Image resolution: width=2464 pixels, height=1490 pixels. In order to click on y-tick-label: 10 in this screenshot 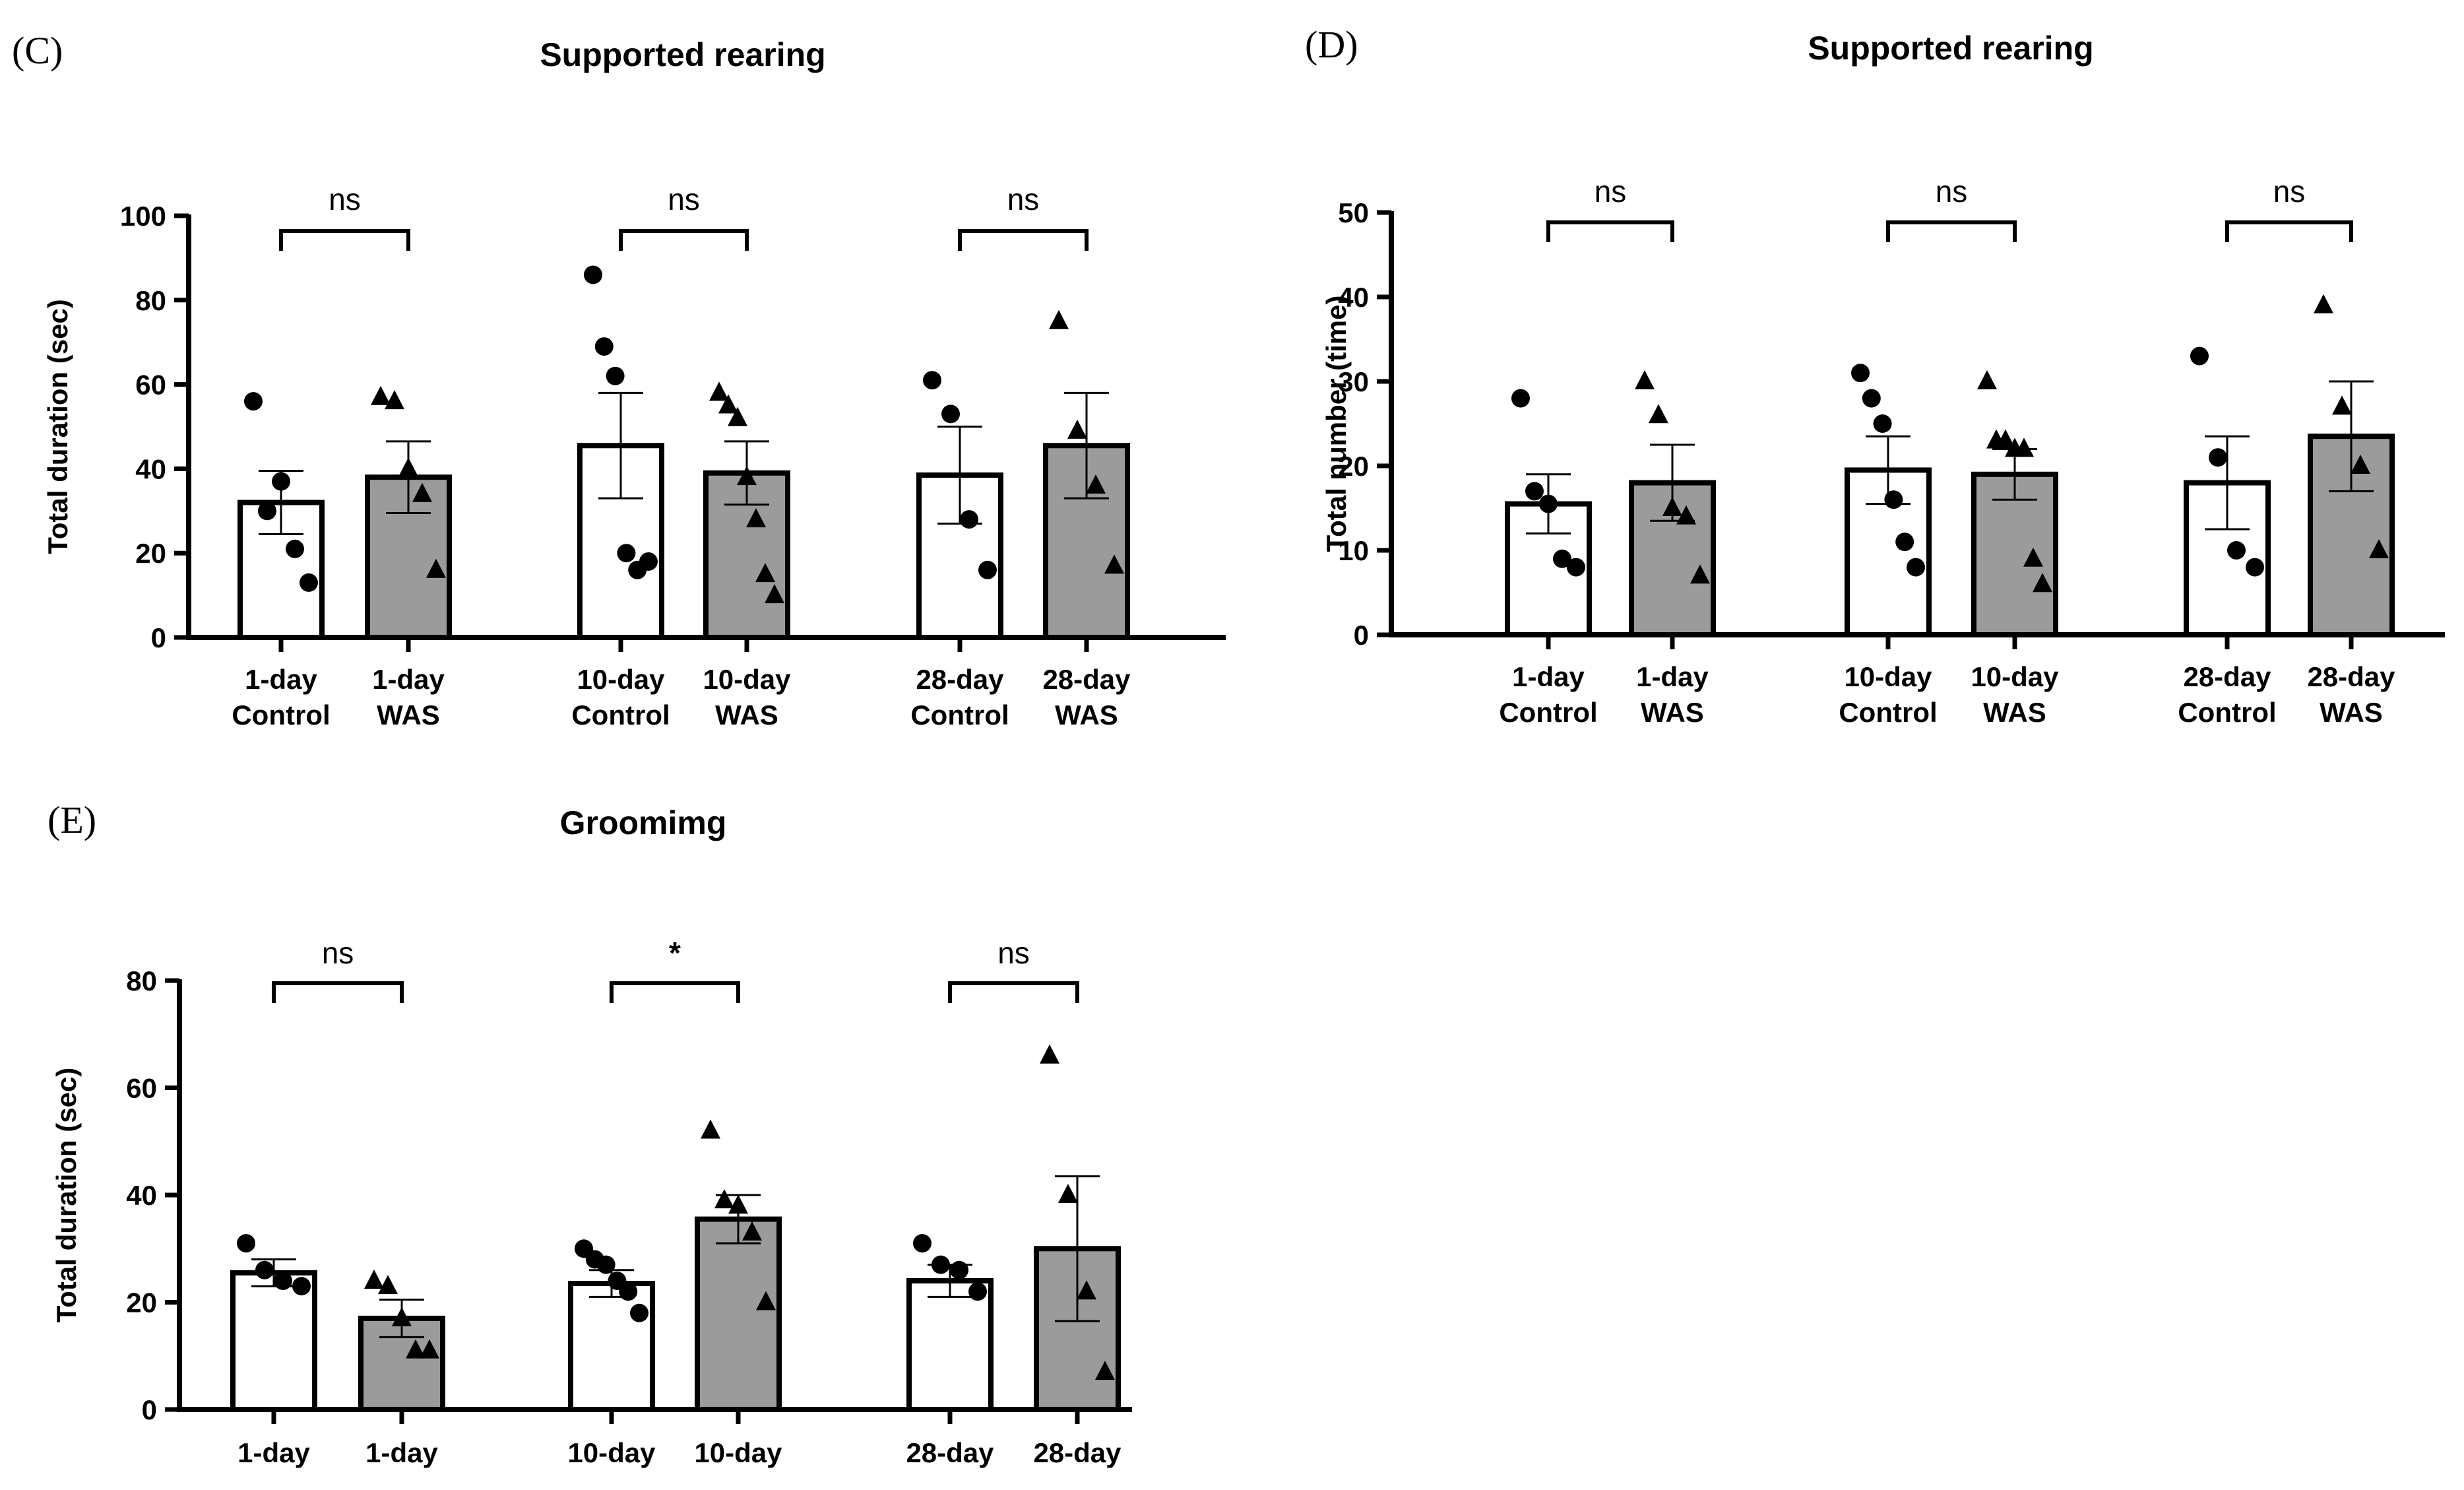, I will do `click(1353, 550)`.